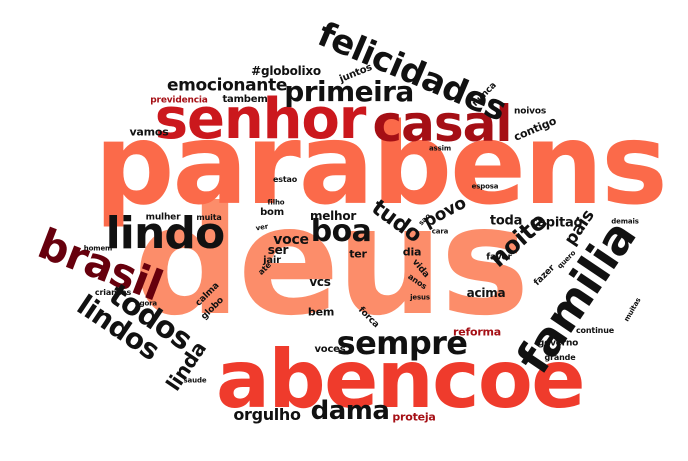  What do you see at coordinates (558, 343) in the screenshot?
I see `word-governo: governo` at bounding box center [558, 343].